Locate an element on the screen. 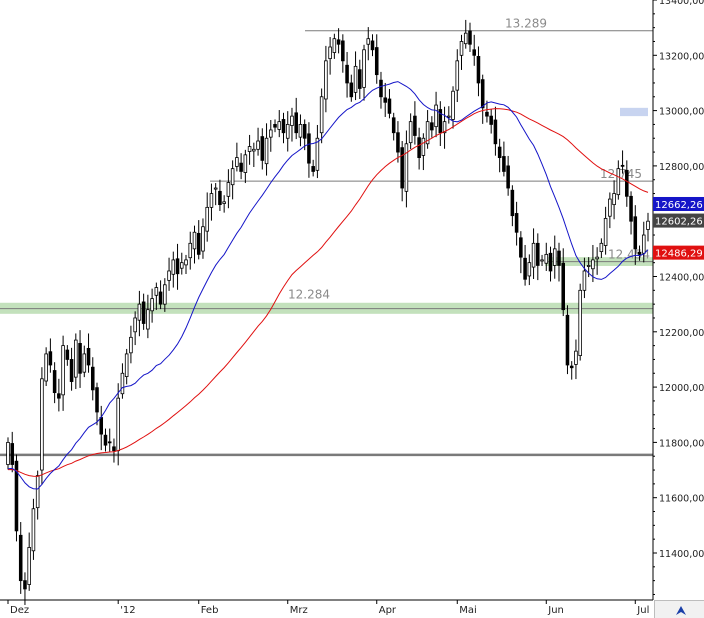 This screenshot has height=618, width=704. x-tick-label: Jun is located at coordinates (555, 610).